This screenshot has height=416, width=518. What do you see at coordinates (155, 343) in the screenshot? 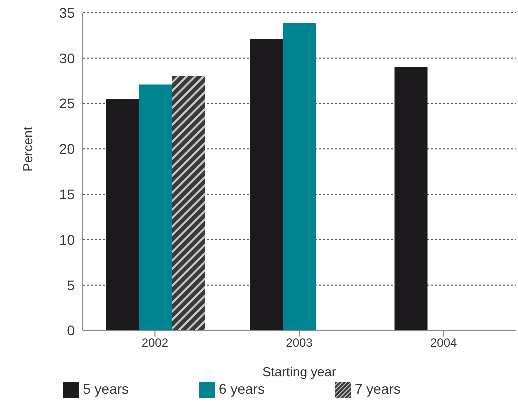
I see `x-tick-label: 2002` at bounding box center [155, 343].